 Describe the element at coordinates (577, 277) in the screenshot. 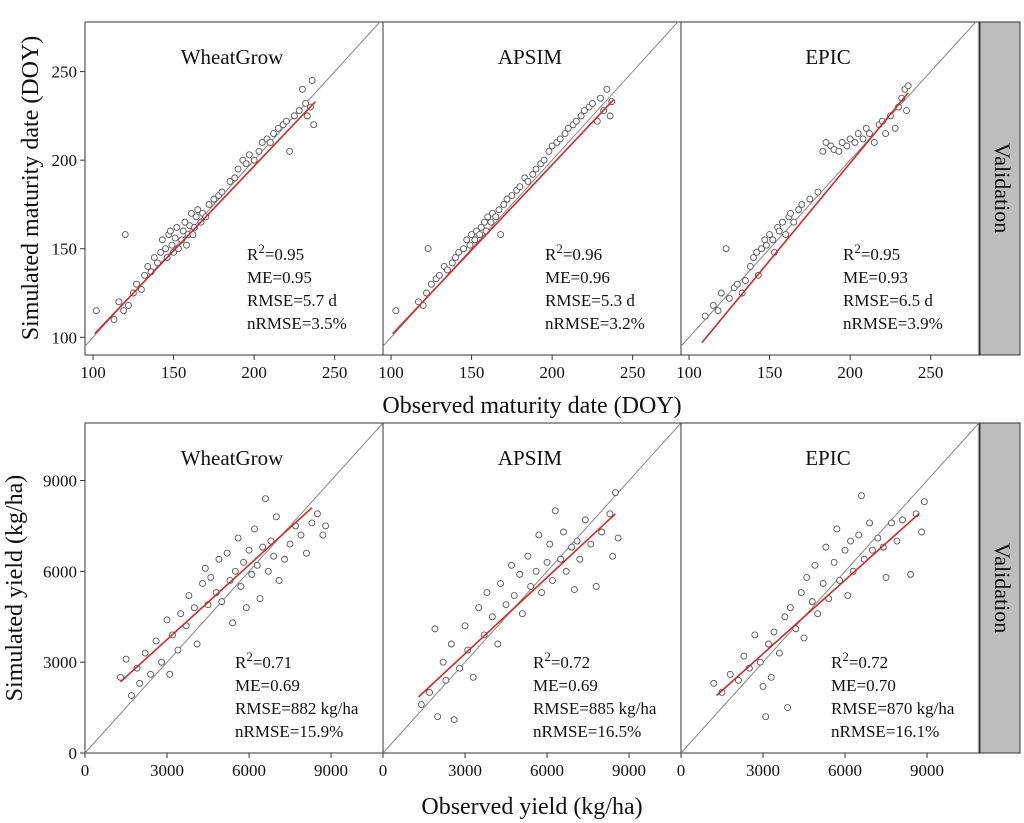

I see `stat-line: ME=0.96` at that location.